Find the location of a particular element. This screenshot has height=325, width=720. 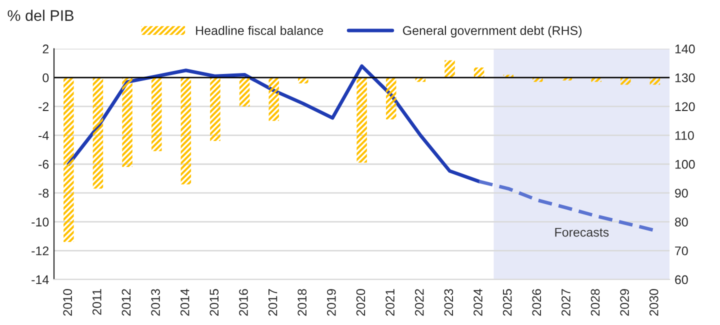

chart-title: % del PIB is located at coordinates (41, 15).